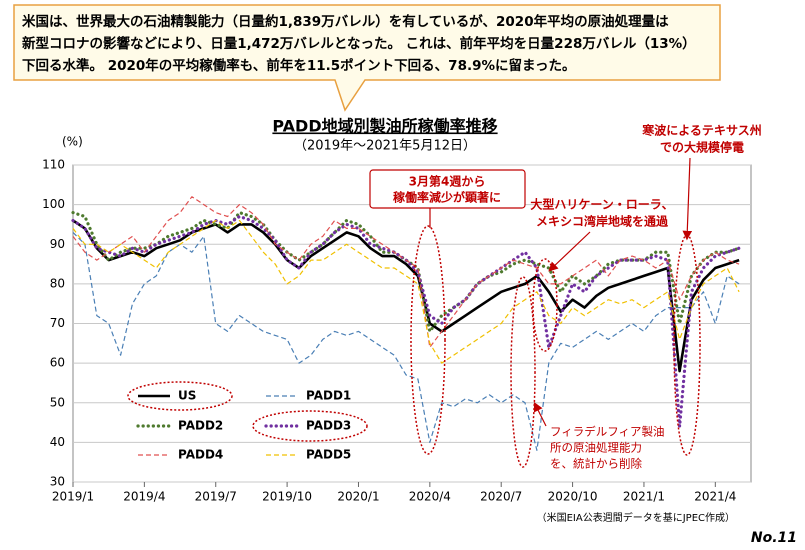 The height and width of the screenshot is (550, 805). Describe the element at coordinates (328, 426) in the screenshot. I see `legend-label: PADD3` at that location.